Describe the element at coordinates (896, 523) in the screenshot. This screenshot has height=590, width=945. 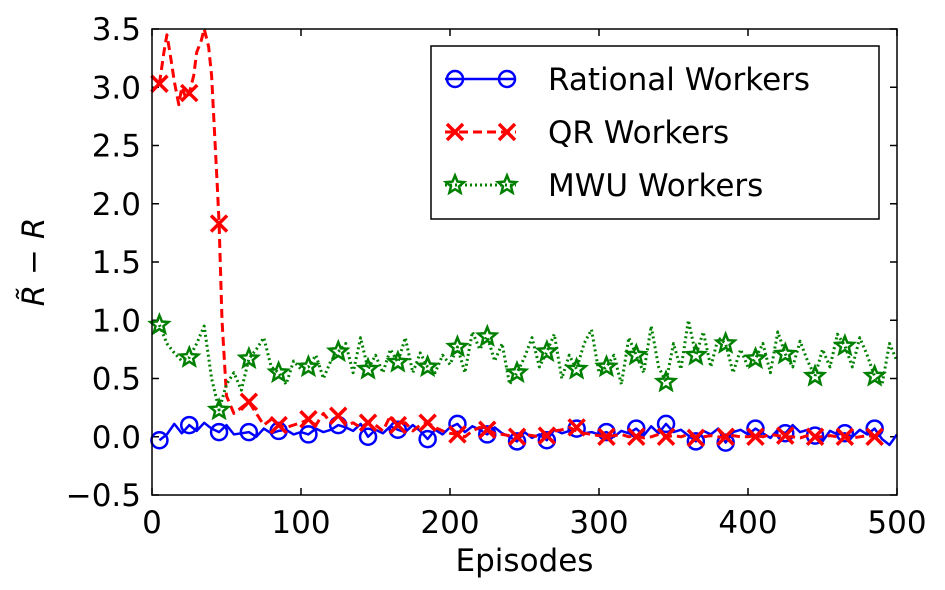
I see `x-tick-label: 500` at that location.